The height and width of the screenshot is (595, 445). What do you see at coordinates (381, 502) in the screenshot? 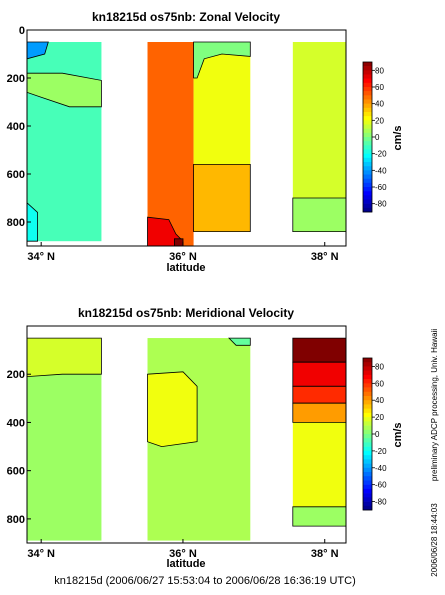
I see `meridional-colorbar-tick-label: -80` at bounding box center [381, 502].